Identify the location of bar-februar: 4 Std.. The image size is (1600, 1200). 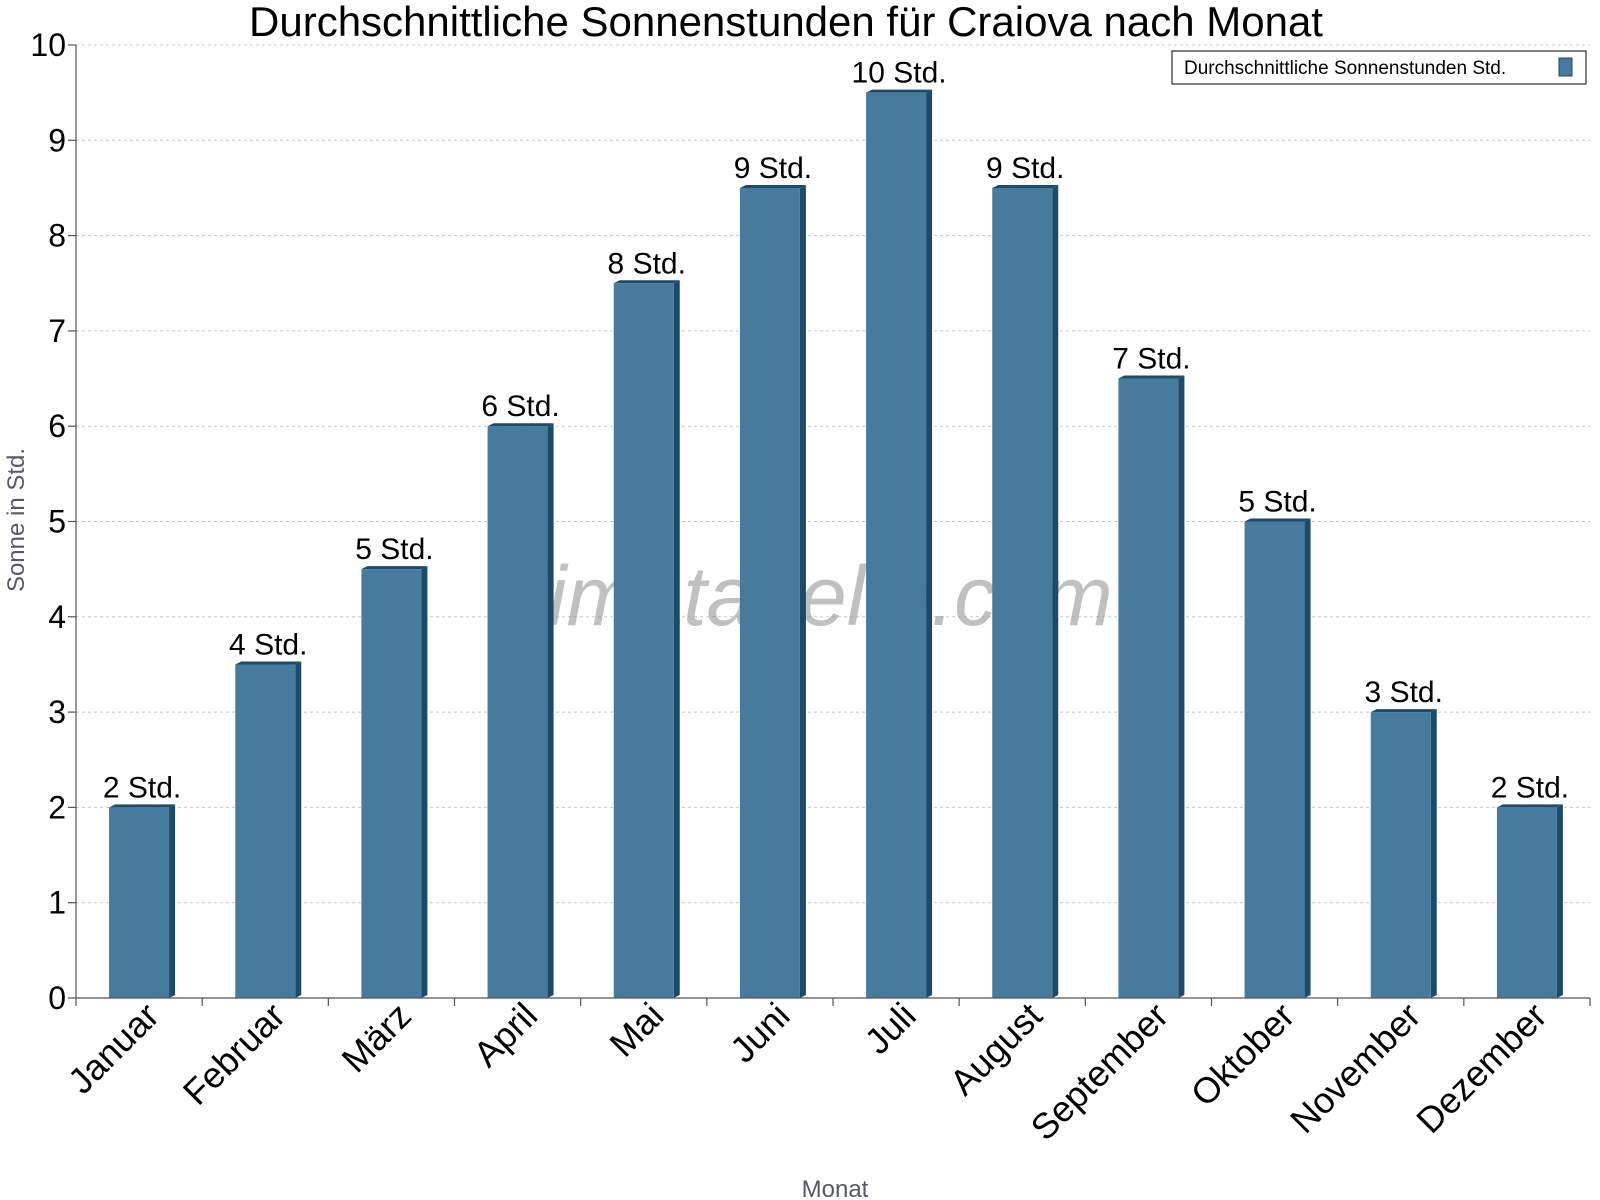
(268, 813).